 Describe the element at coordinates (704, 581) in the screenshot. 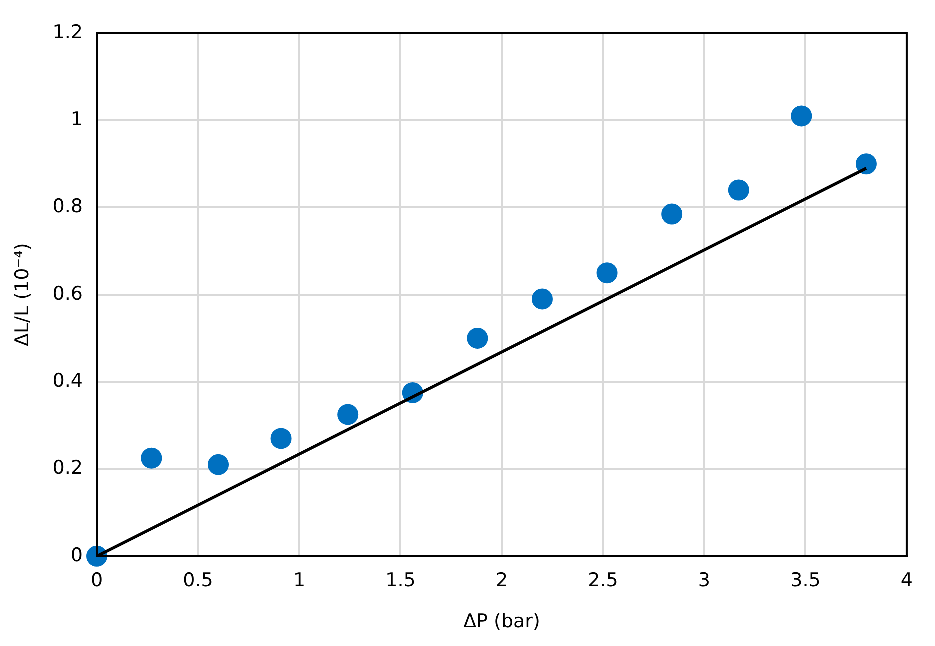

I see `x-tick-label: 3` at that location.